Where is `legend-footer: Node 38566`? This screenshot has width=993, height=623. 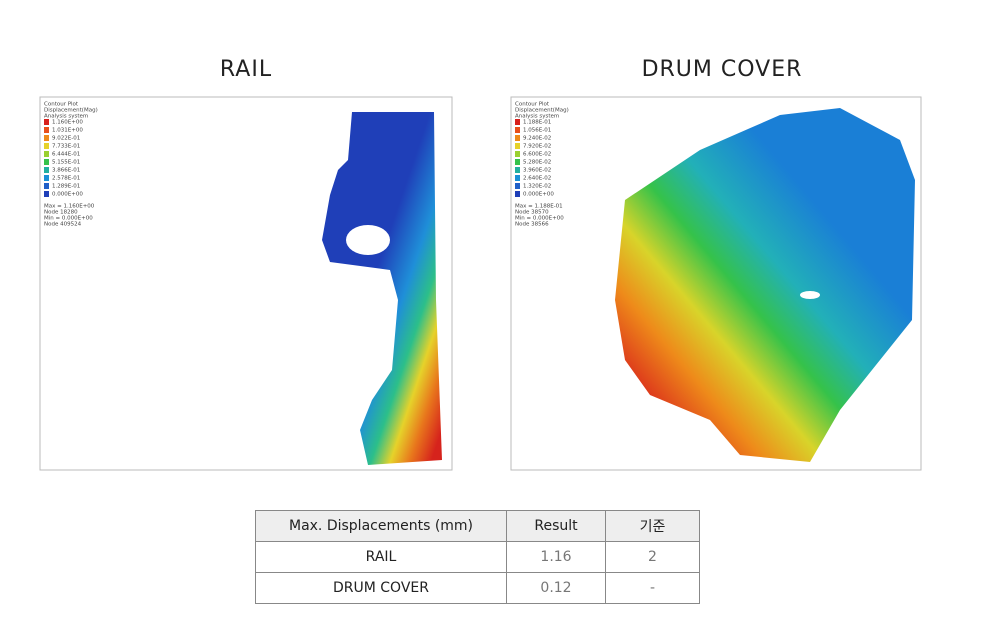
legend-footer: Node 38566 is located at coordinates (532, 225).